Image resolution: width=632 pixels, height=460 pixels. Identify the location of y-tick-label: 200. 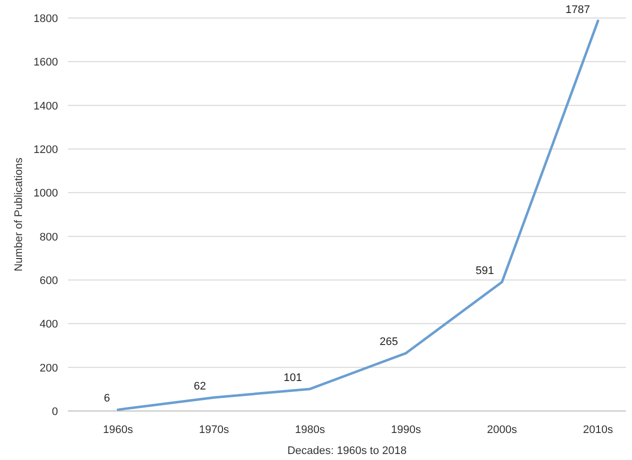
(49, 368).